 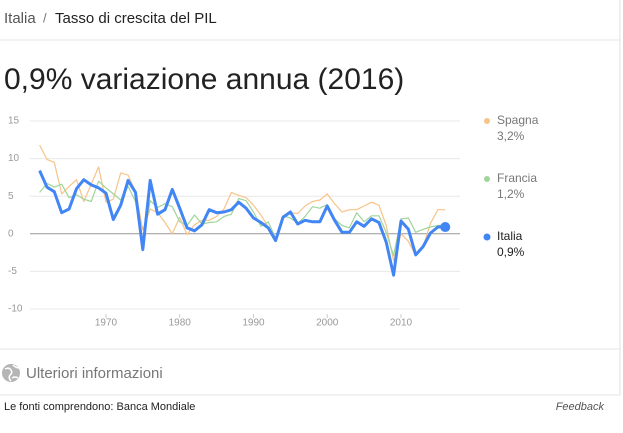 What do you see at coordinates (180, 323) in the screenshot?
I see `x-tick-label: 1980` at bounding box center [180, 323].